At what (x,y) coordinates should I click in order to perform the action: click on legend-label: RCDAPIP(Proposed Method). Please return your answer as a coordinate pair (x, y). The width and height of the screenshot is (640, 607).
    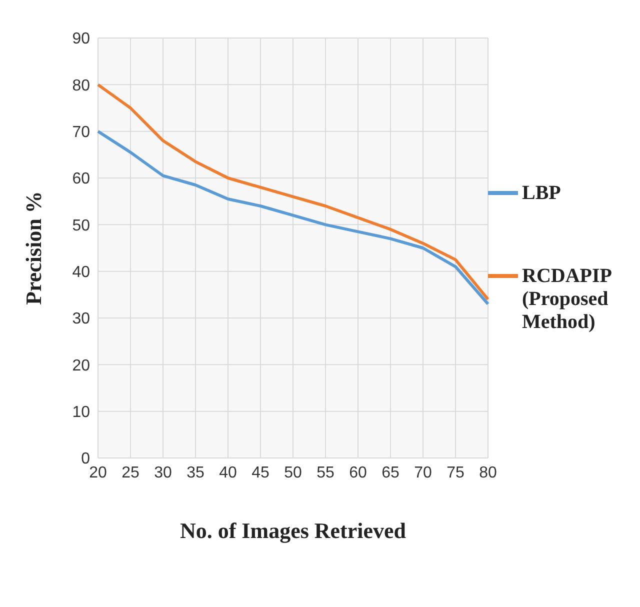
    Looking at the image, I should click on (567, 299).